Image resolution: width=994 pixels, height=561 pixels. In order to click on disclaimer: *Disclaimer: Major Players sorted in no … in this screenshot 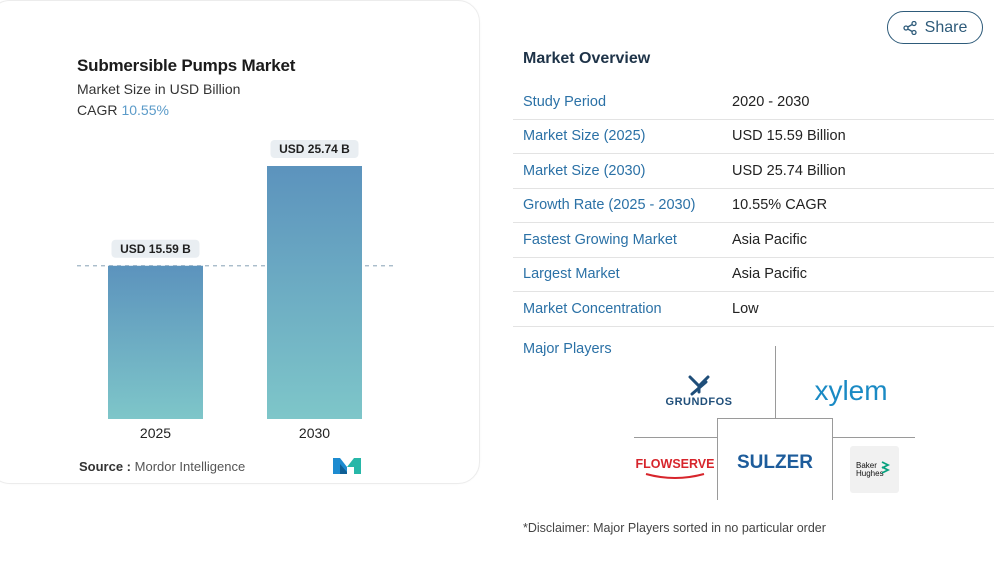, I will do `click(674, 528)`.